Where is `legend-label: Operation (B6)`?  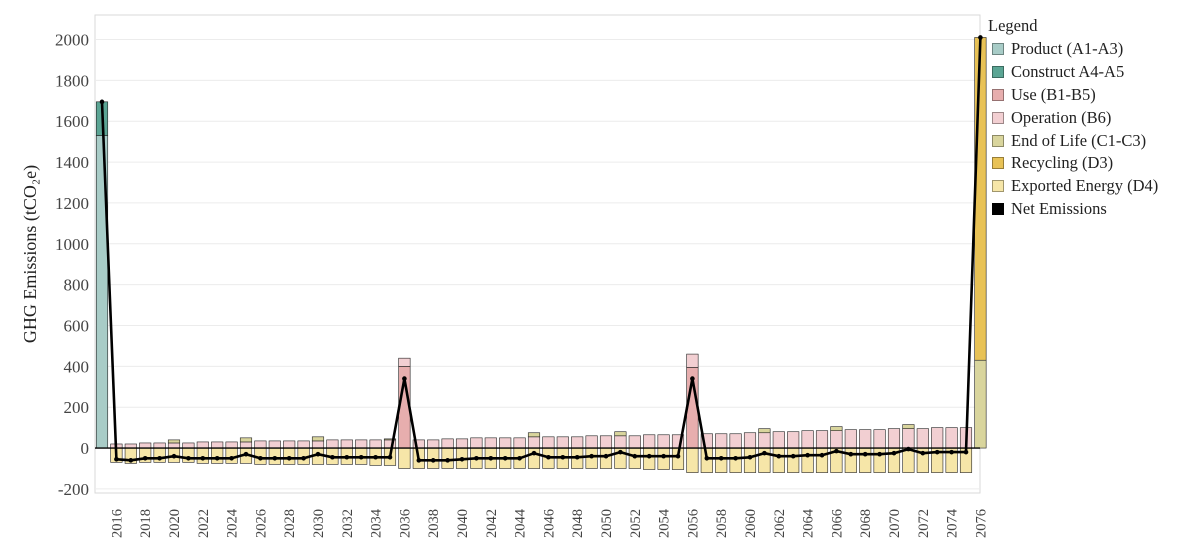 legend-label: Operation (B6) is located at coordinates (1061, 117).